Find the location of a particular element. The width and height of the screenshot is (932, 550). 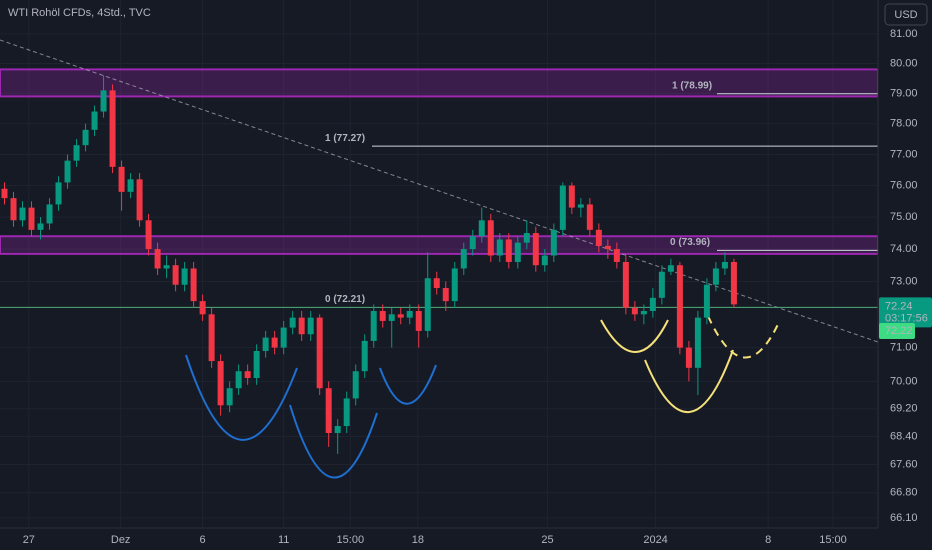

currency-button is located at coordinates (906, 14).